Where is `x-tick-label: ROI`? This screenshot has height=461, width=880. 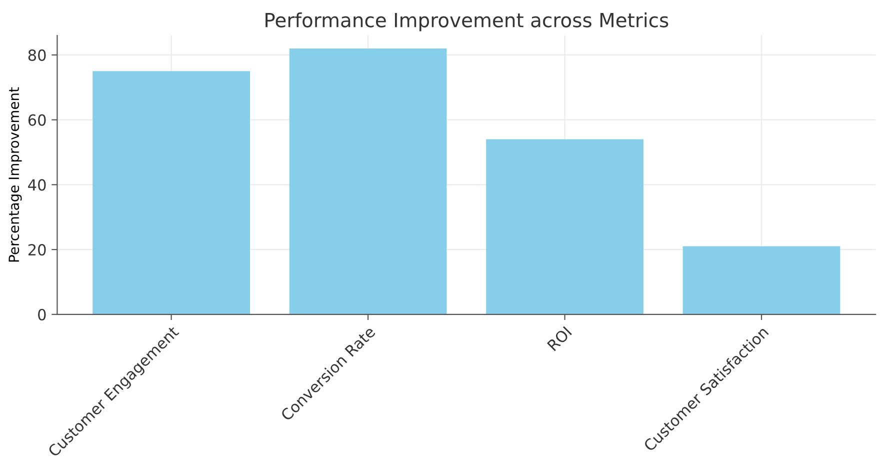
x-tick-label: ROI is located at coordinates (559, 339).